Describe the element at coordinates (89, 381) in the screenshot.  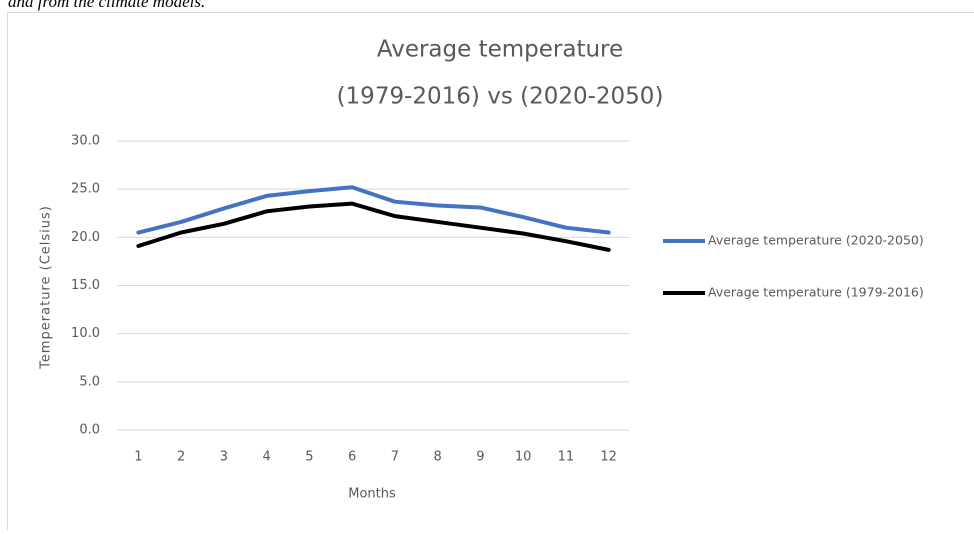
I see `y-tick-label: 5.0` at that location.